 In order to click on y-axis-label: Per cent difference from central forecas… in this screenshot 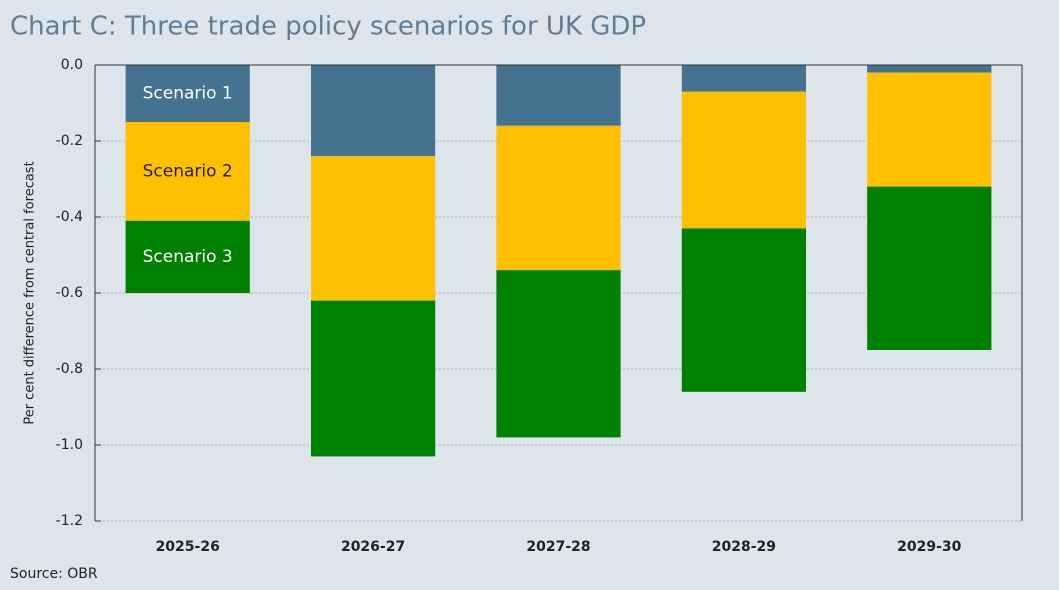, I will do `click(30, 292)`.